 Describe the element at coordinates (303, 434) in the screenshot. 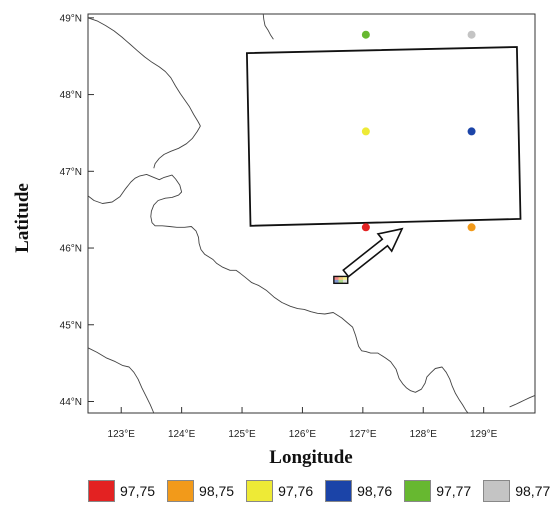

I see `x-tick-label: 126°E` at that location.